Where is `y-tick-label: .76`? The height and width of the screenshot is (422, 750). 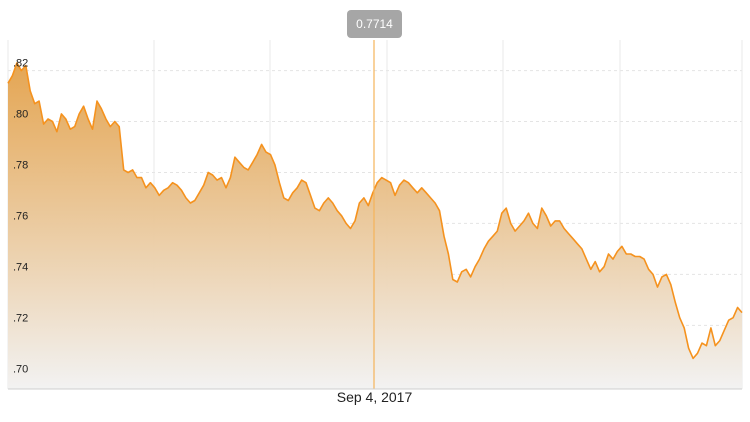 y-tick-label: .76 is located at coordinates (20, 216).